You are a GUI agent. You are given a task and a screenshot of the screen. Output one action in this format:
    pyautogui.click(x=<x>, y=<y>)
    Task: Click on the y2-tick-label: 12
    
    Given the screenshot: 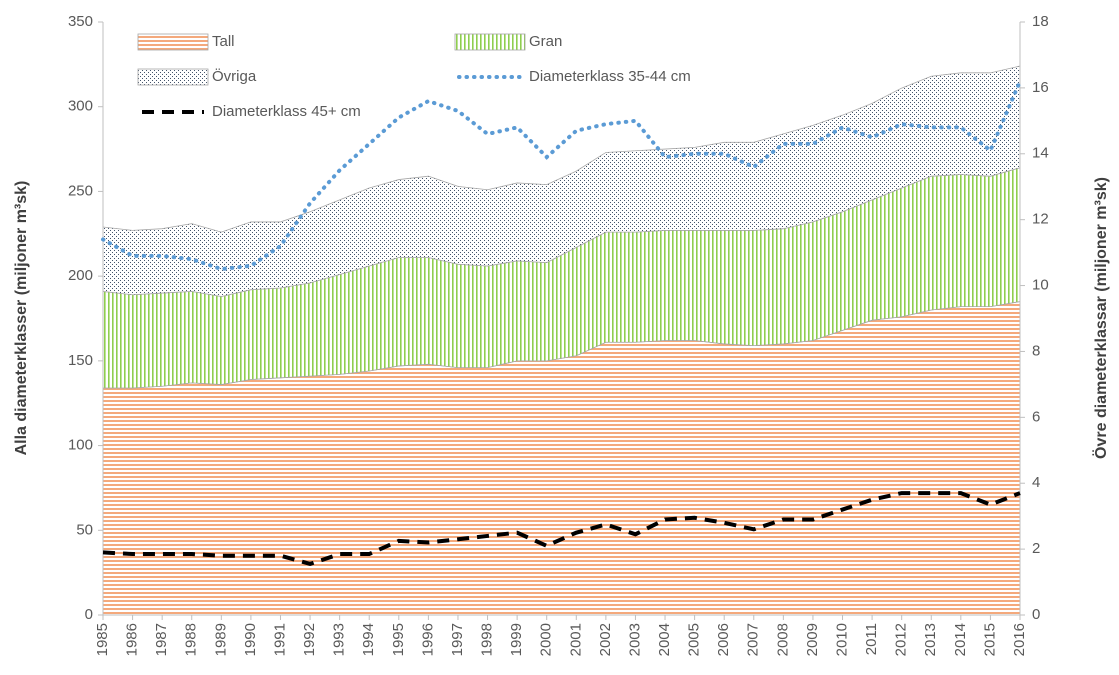 What is the action you would take?
    pyautogui.click(x=1040, y=219)
    